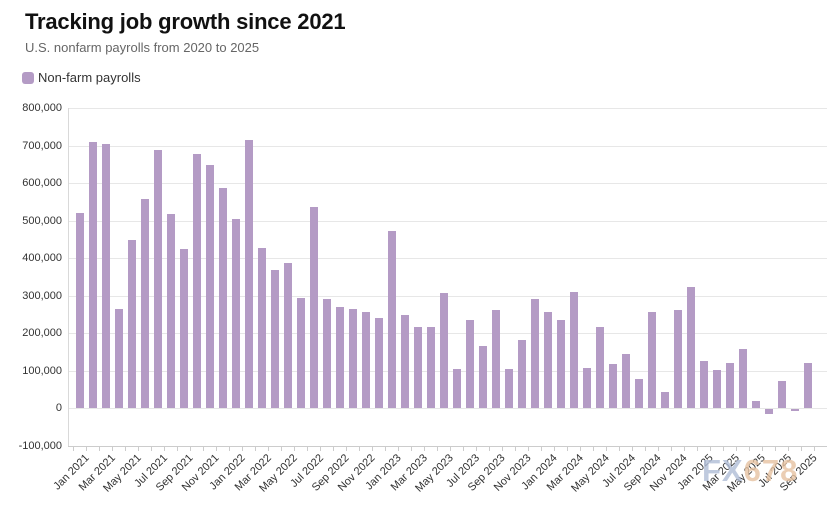  Describe the element at coordinates (755, 404) in the screenshot. I see `bar-may-2025` at that location.